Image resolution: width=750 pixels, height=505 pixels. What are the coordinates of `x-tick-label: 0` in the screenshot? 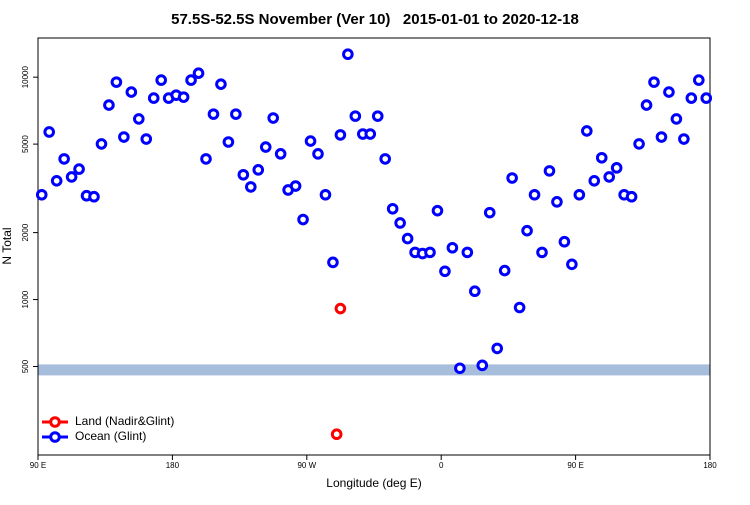 It's located at (441, 465).